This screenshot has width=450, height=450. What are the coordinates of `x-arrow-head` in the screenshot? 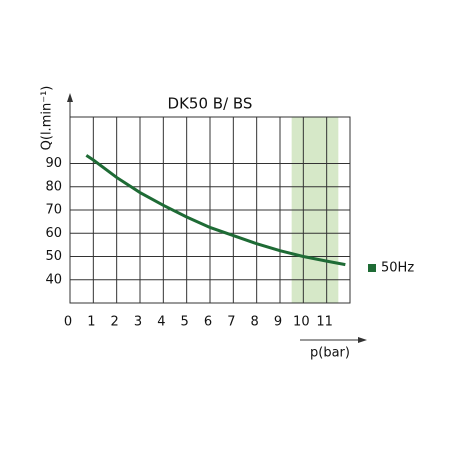 It's located at (362, 340).